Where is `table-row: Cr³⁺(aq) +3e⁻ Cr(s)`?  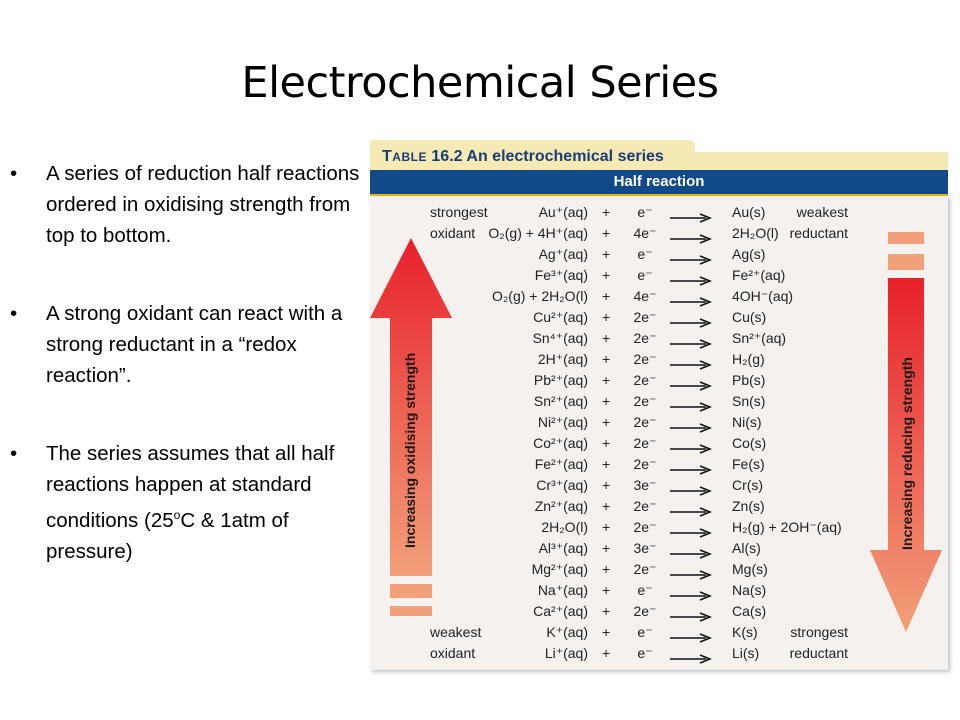
table-row: Cr³⁺(aq) +3e⁻ Cr(s) is located at coordinates (659, 485).